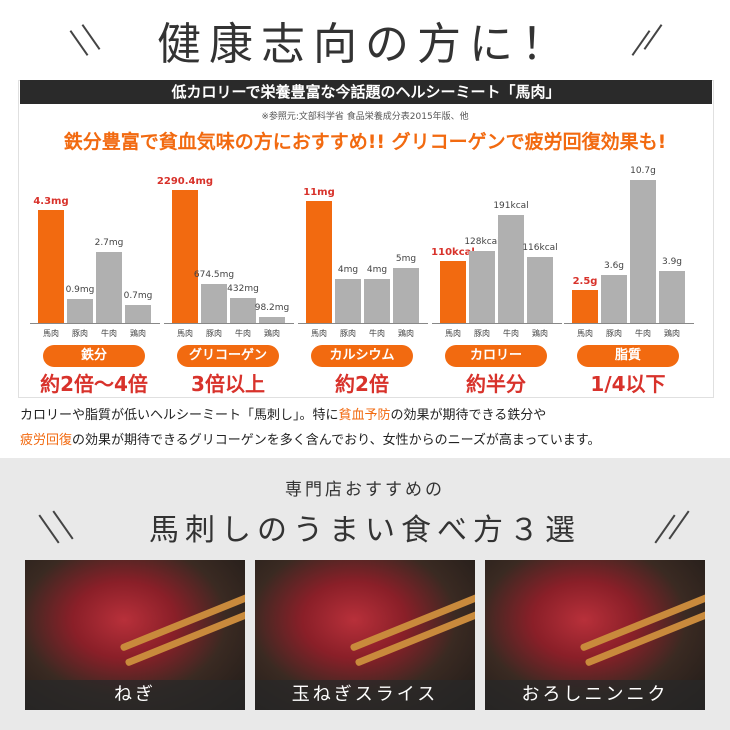 This screenshot has height=730, width=730. What do you see at coordinates (628, 384) in the screenshot?
I see `summary-text: 1/4以下` at bounding box center [628, 384].